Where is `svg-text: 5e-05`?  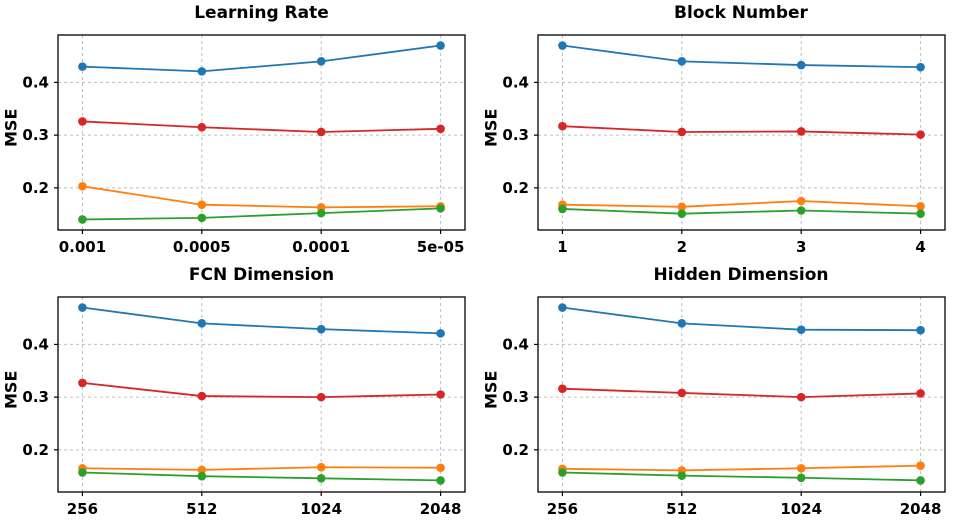
svg-text: 5e-05 is located at coordinates (441, 247).